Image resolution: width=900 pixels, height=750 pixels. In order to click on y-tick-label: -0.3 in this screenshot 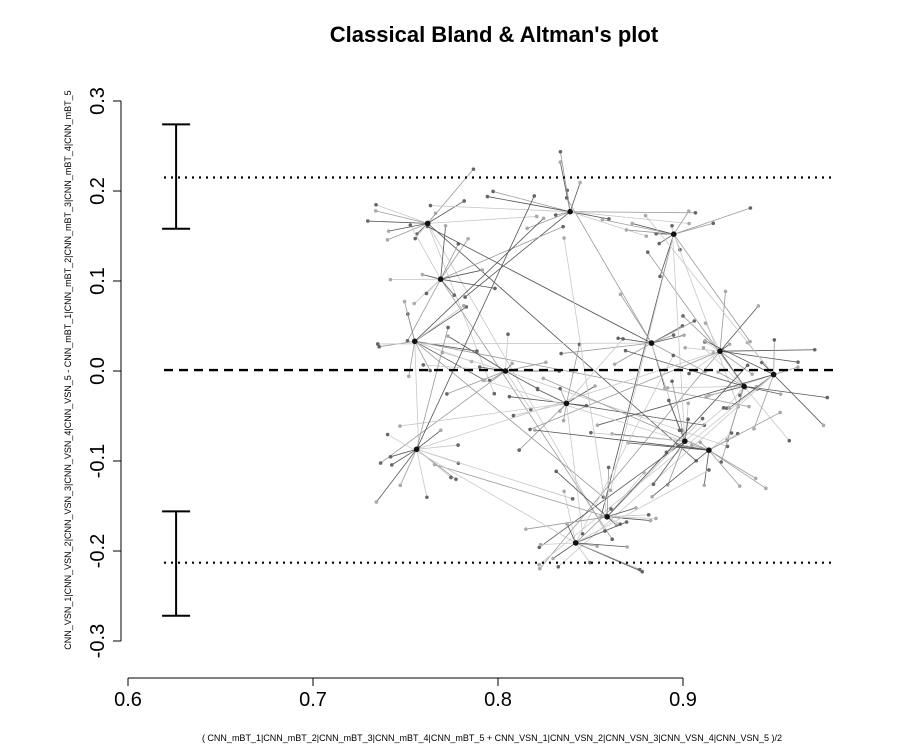, I will do `click(98, 641)`.